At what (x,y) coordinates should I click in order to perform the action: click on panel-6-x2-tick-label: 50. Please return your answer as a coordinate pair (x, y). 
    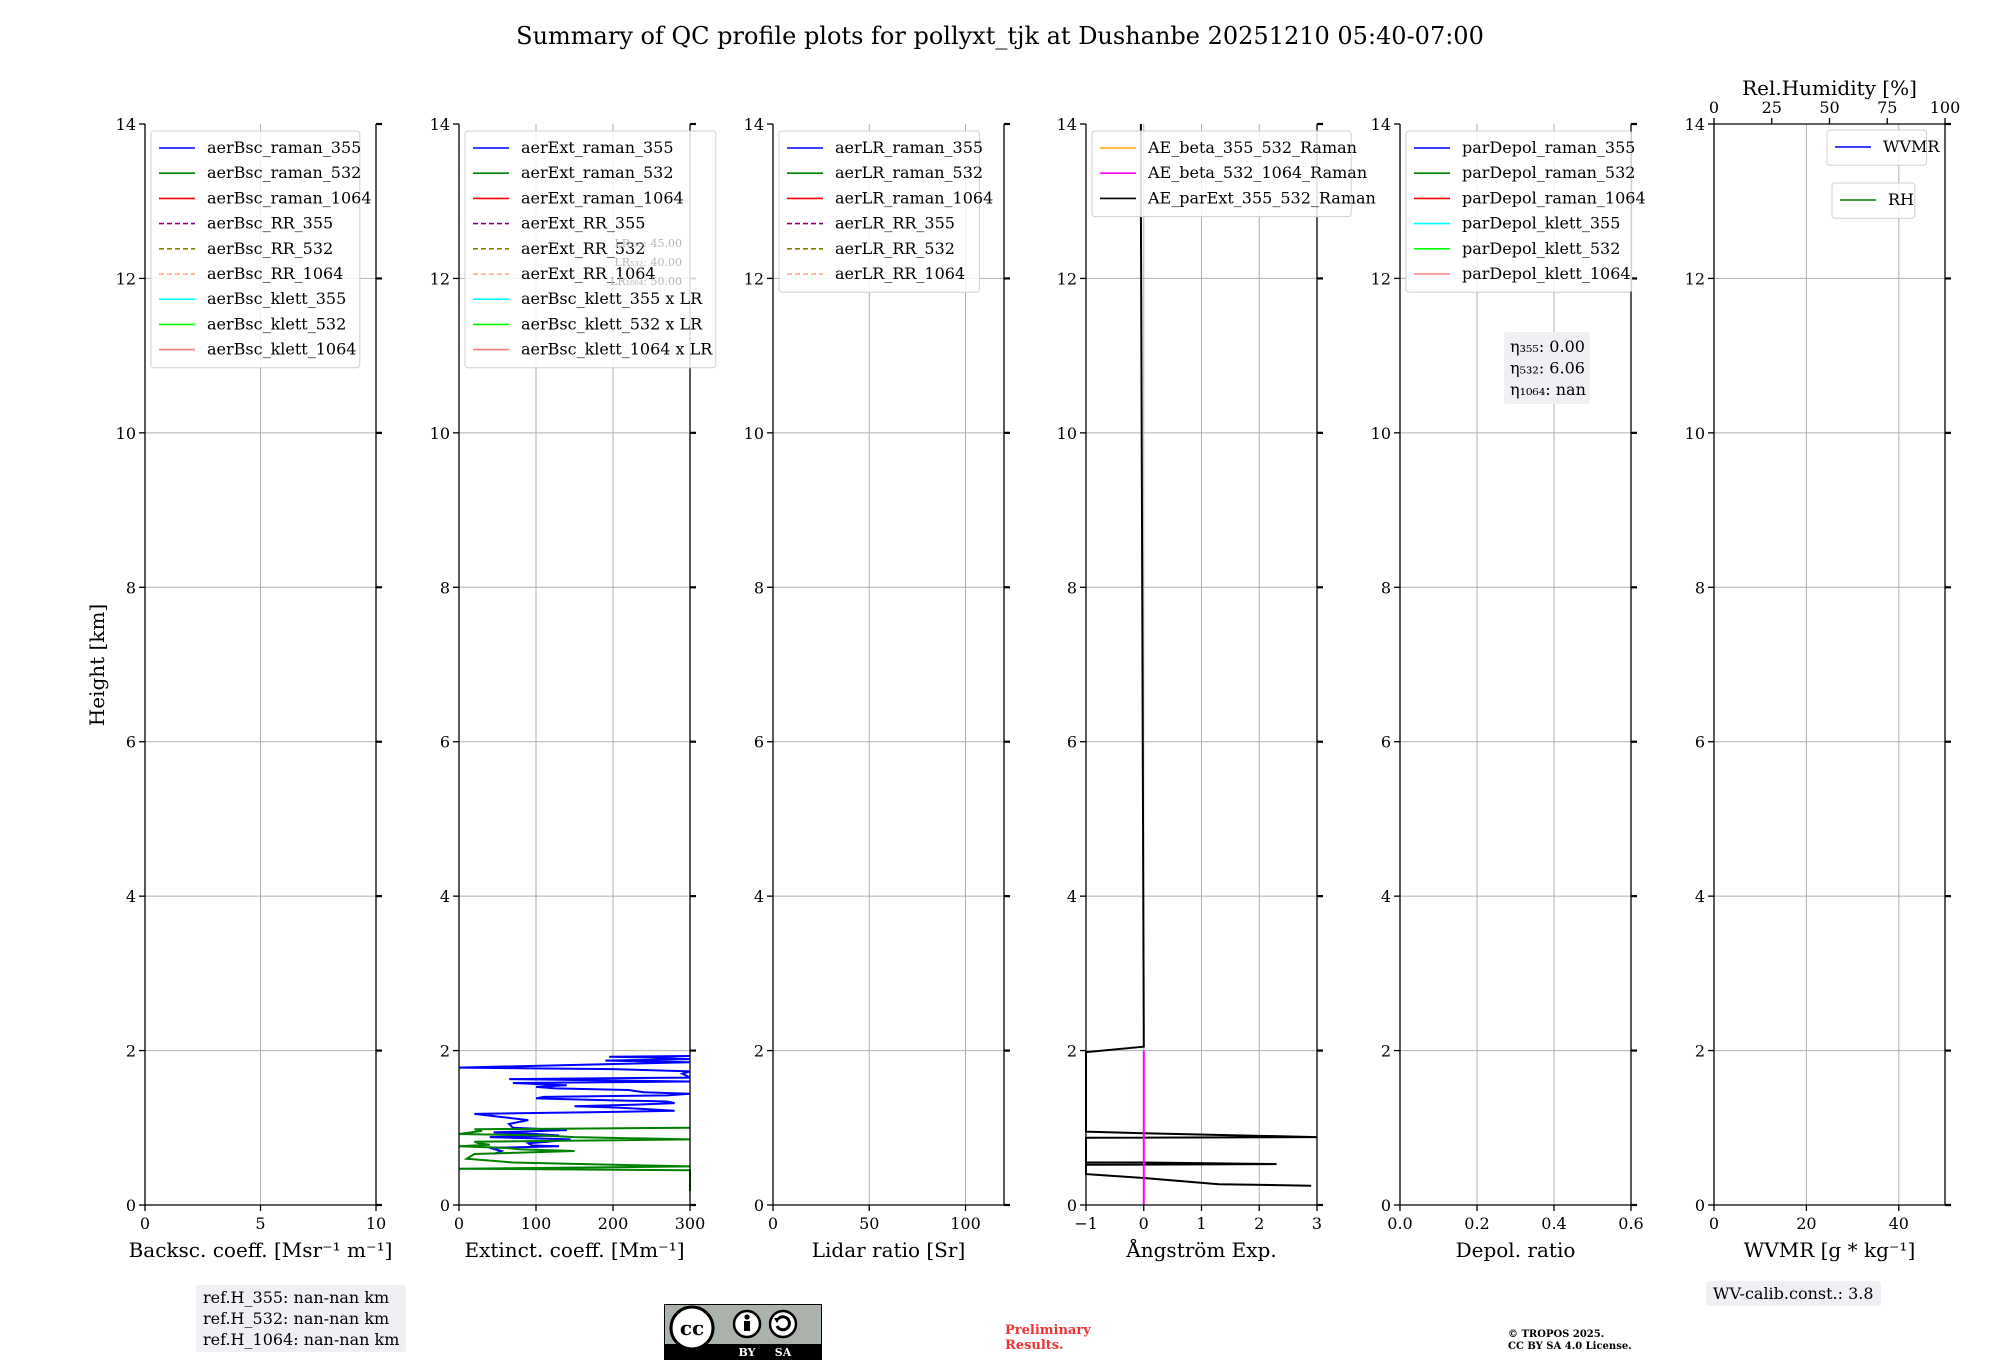
    Looking at the image, I should click on (1829, 107).